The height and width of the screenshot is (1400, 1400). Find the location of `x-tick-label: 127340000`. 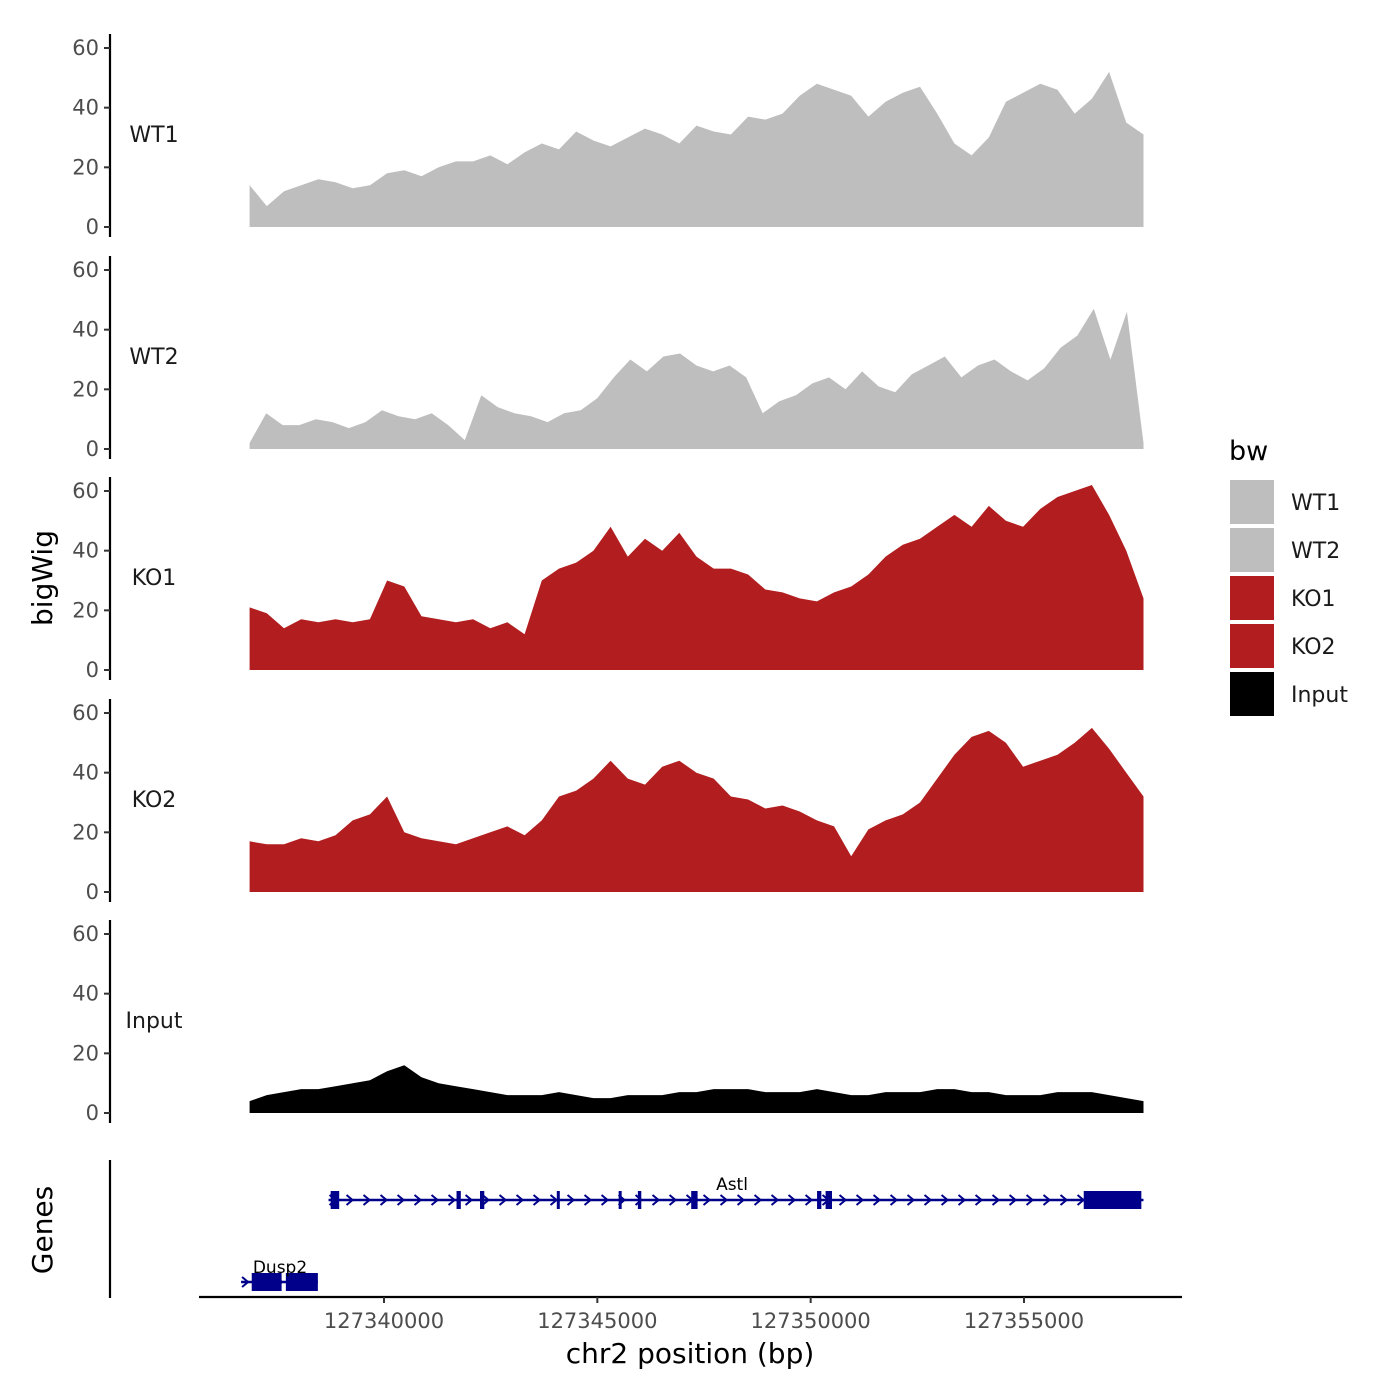

x-tick-label: 127340000 is located at coordinates (384, 1321).